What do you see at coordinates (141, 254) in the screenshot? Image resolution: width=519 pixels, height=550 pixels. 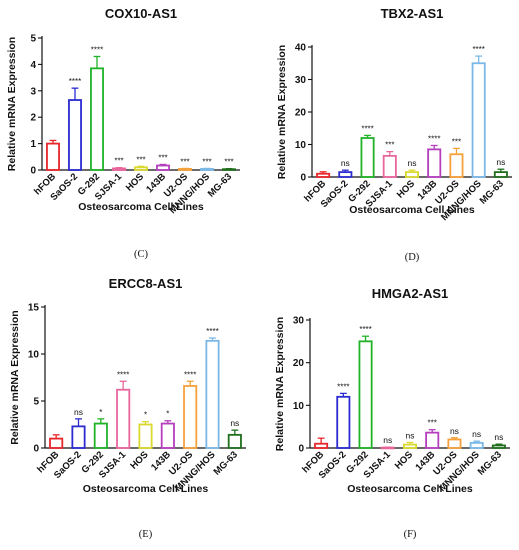 I see `panel-label: (C)` at bounding box center [141, 254].